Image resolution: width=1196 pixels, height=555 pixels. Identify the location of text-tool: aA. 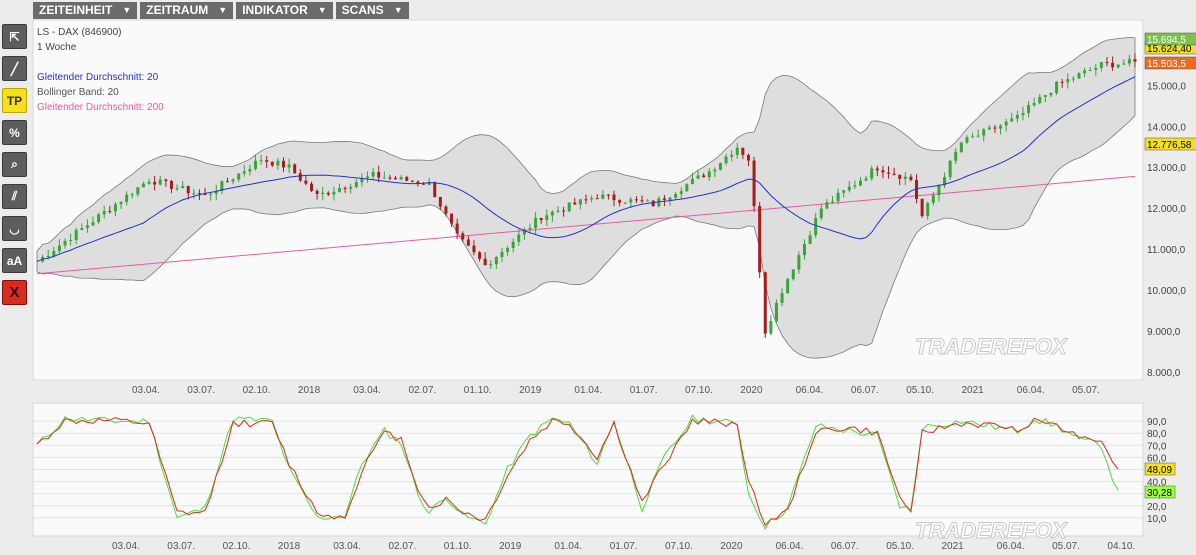
(14, 260).